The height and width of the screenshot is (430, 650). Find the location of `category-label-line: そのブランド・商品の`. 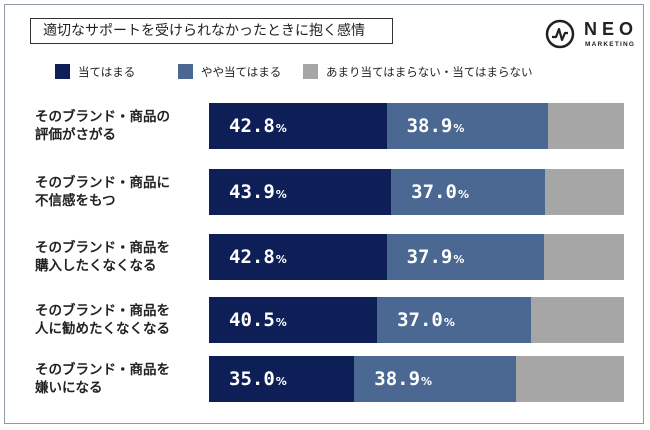

category-label-line: そのブランド・商品の is located at coordinates (102, 117).